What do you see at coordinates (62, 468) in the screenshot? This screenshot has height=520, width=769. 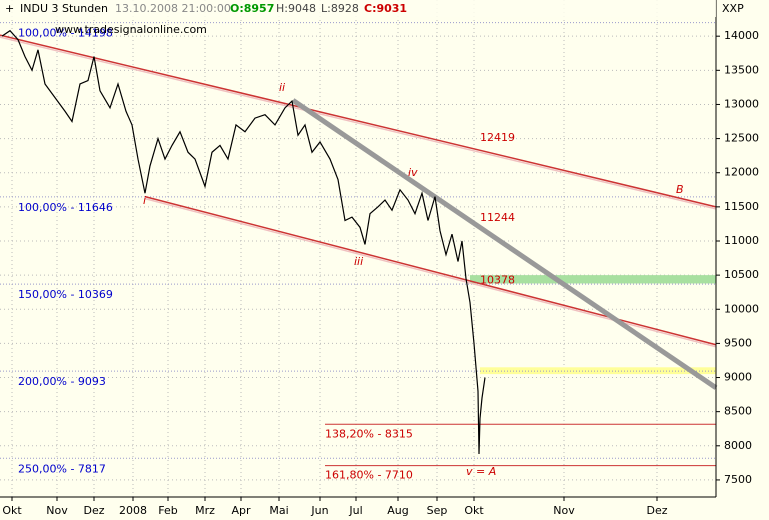 I see `fib-label: 250,00% - 7817` at bounding box center [62, 468].